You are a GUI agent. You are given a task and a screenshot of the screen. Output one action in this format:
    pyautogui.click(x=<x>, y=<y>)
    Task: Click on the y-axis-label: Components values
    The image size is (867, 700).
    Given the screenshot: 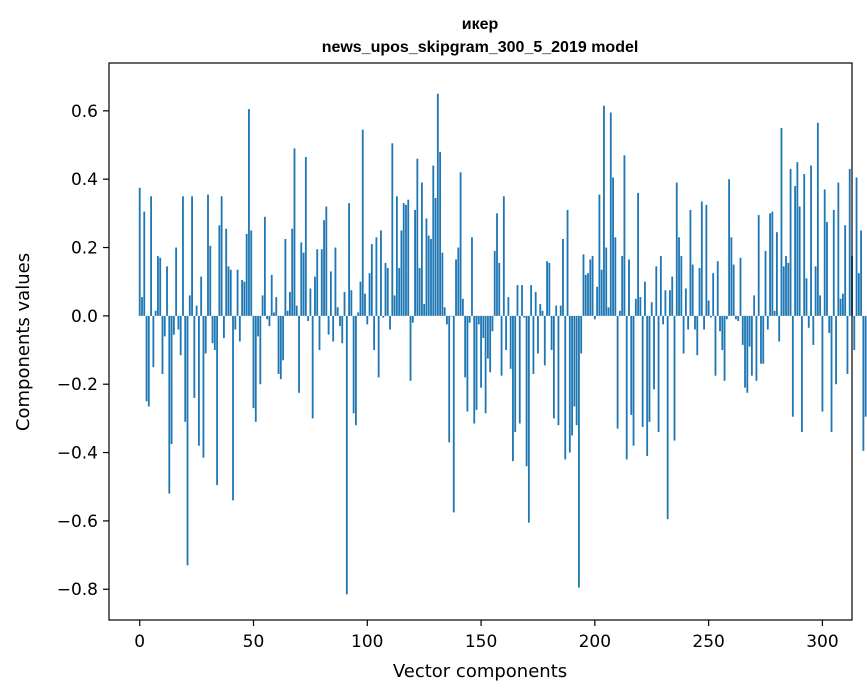 What is the action you would take?
    pyautogui.click(x=23, y=342)
    